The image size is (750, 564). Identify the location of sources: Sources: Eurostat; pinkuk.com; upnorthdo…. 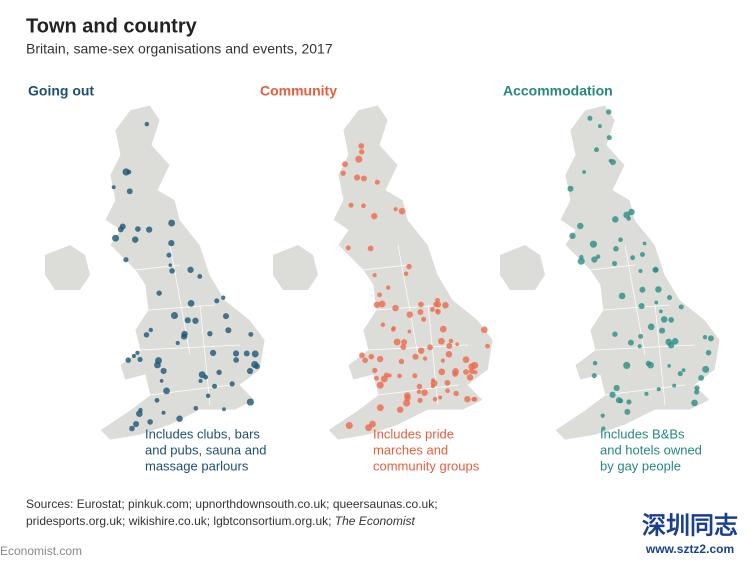
(232, 504).